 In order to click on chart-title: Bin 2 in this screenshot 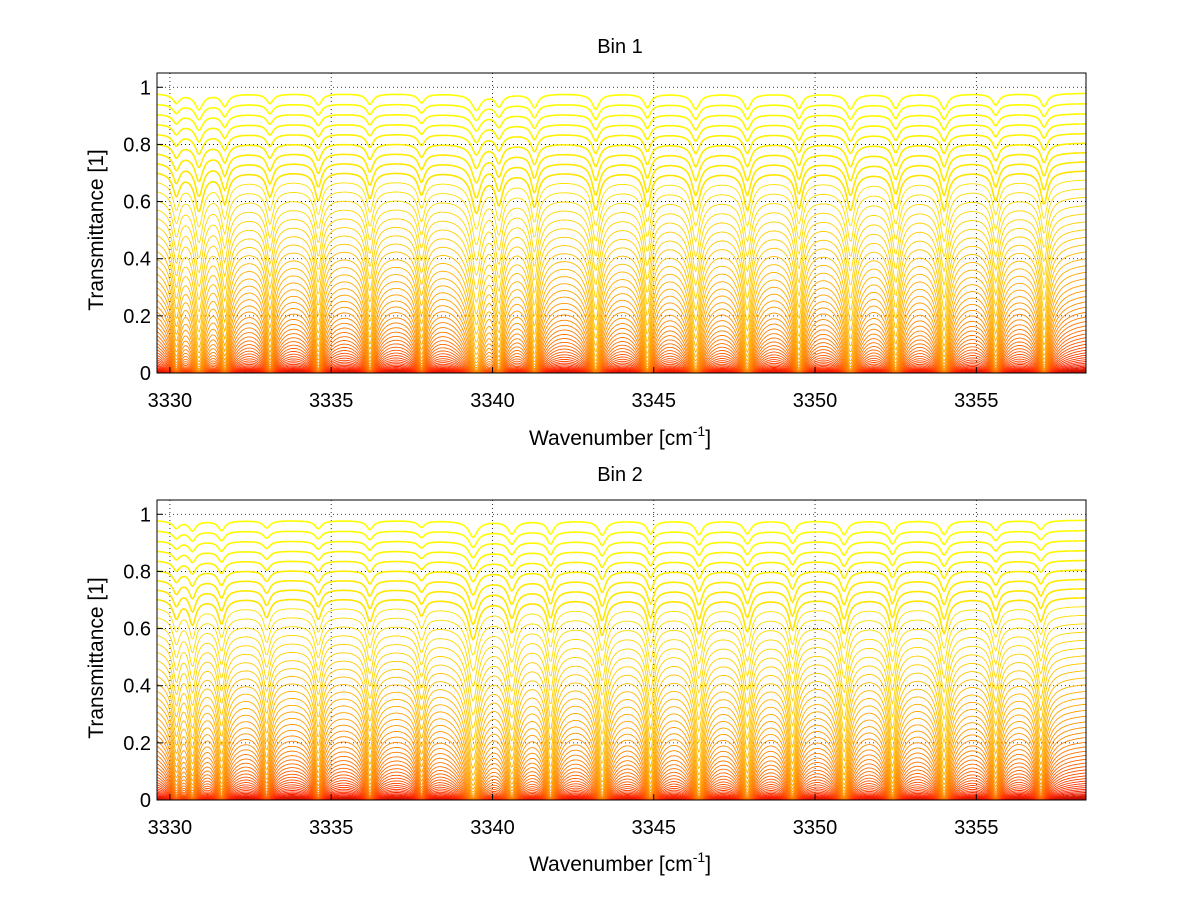, I will do `click(620, 475)`.